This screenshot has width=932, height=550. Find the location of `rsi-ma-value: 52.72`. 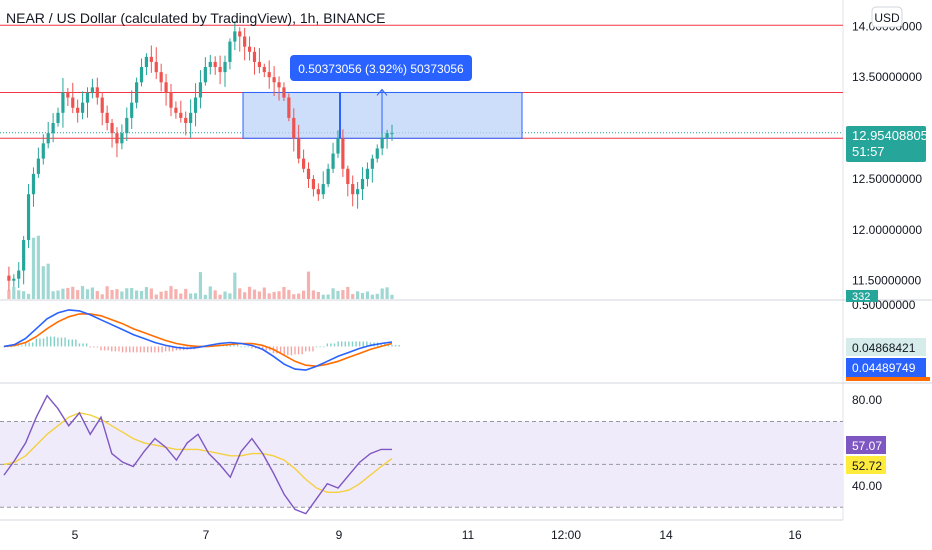

rsi-ma-value: 52.72 is located at coordinates (867, 466).